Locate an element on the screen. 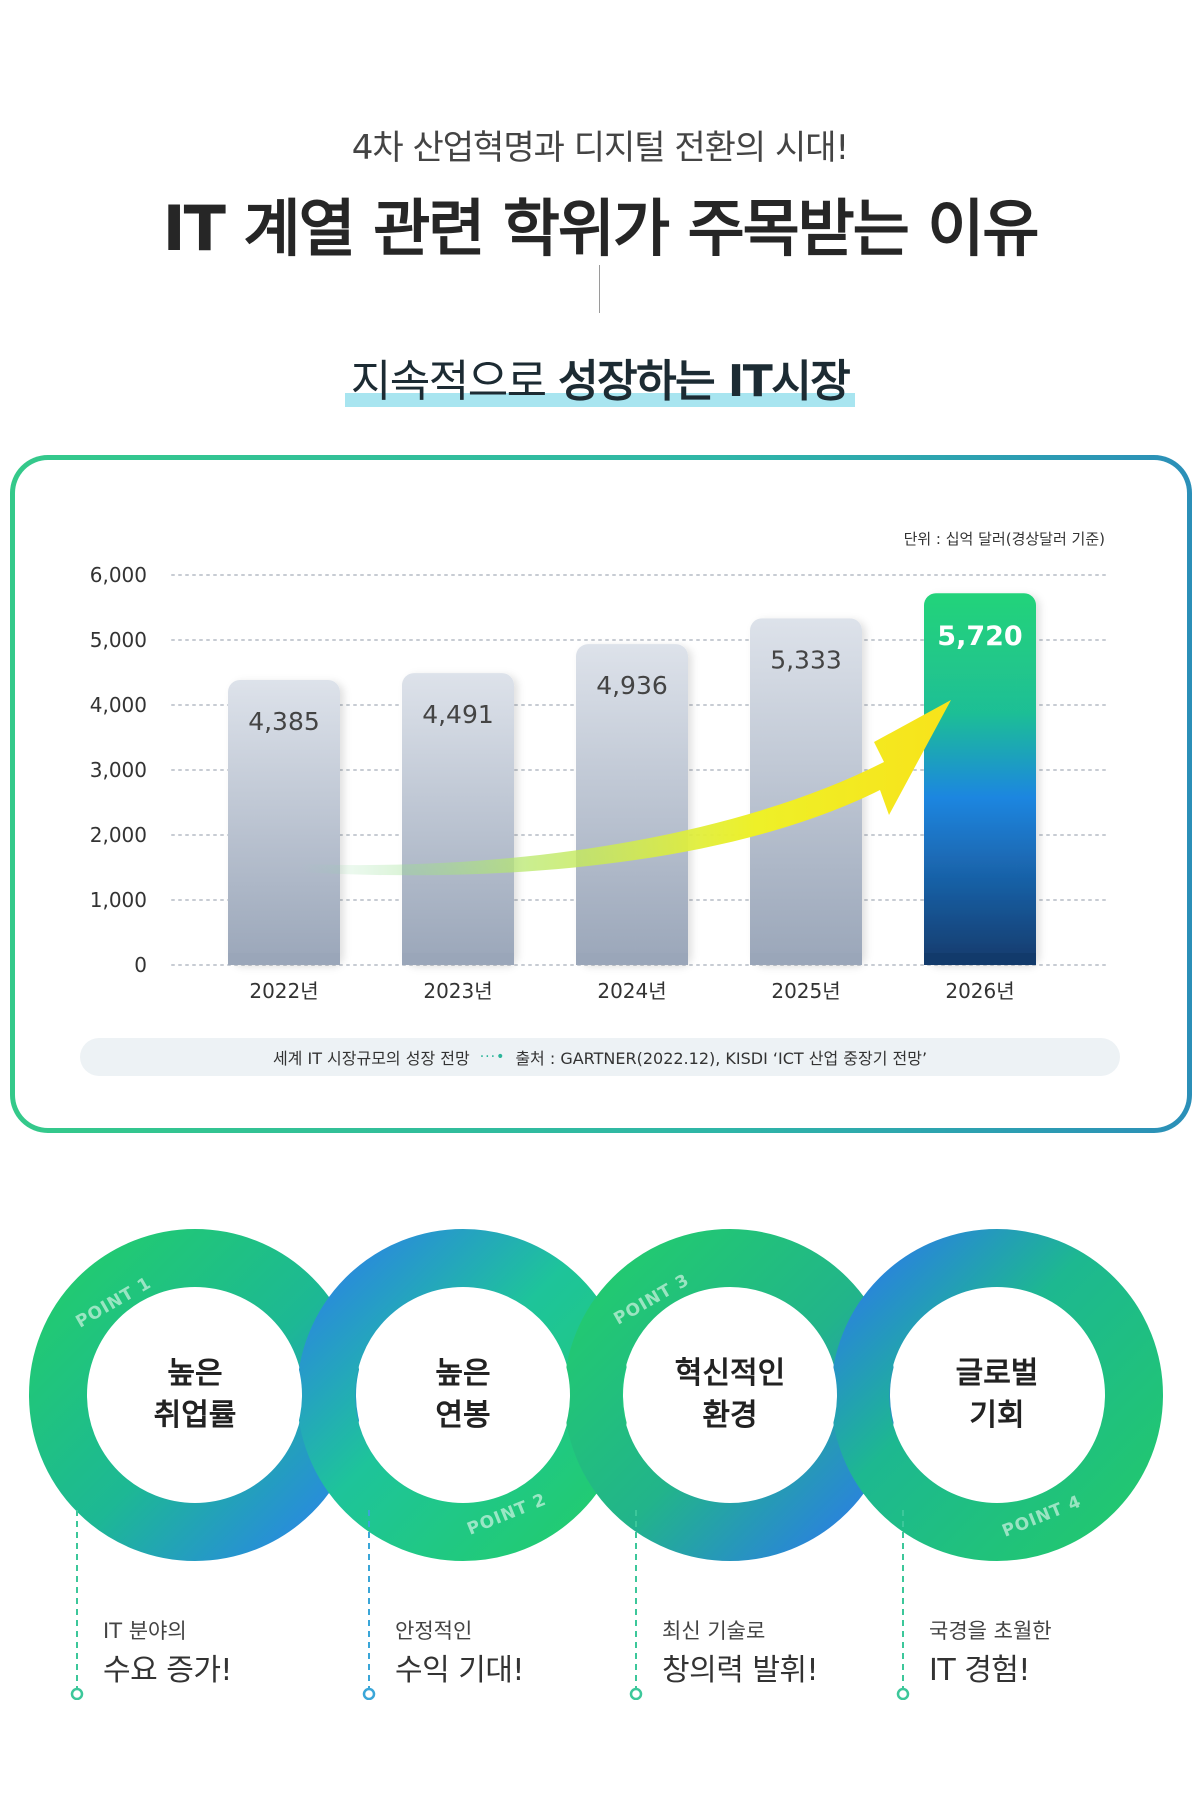 The image size is (1200, 1806). x-tick-label: 2024년 is located at coordinates (631, 991).